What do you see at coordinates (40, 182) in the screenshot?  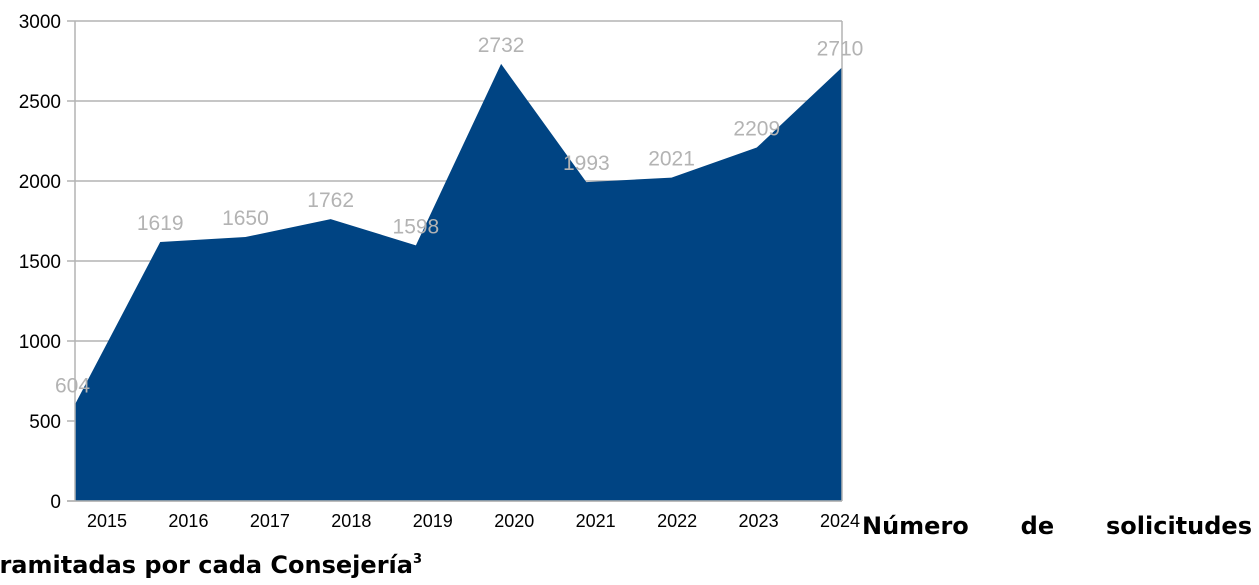 I see `y-tick-label-2000: 2000` at bounding box center [40, 182].